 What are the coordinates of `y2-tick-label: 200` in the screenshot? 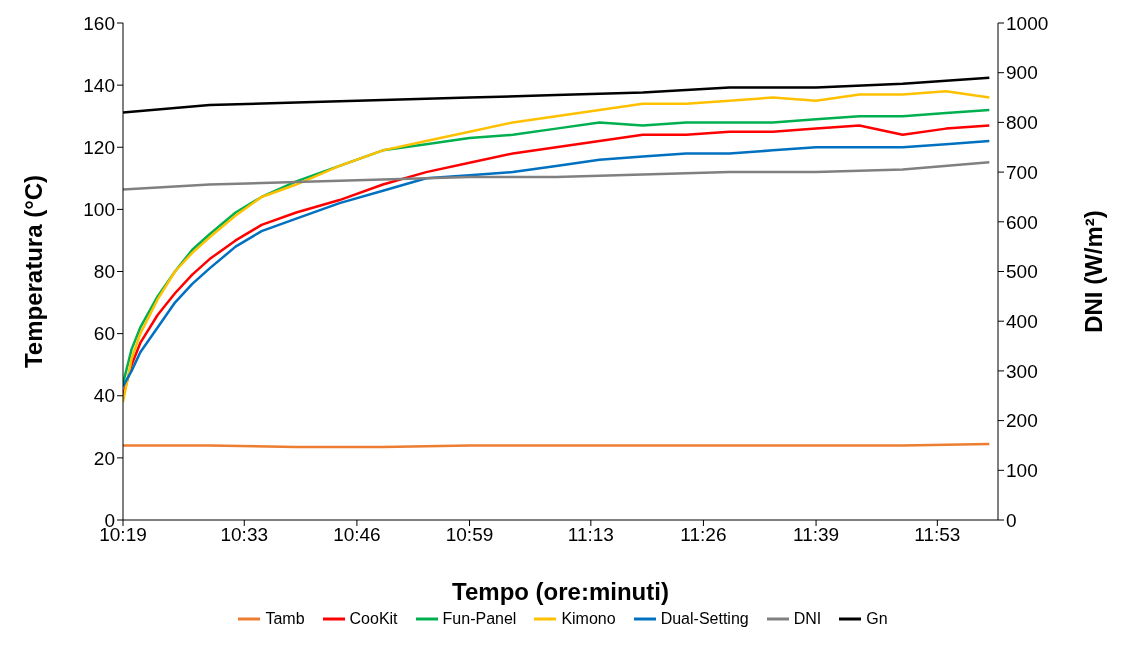 It's located at (1022, 421).